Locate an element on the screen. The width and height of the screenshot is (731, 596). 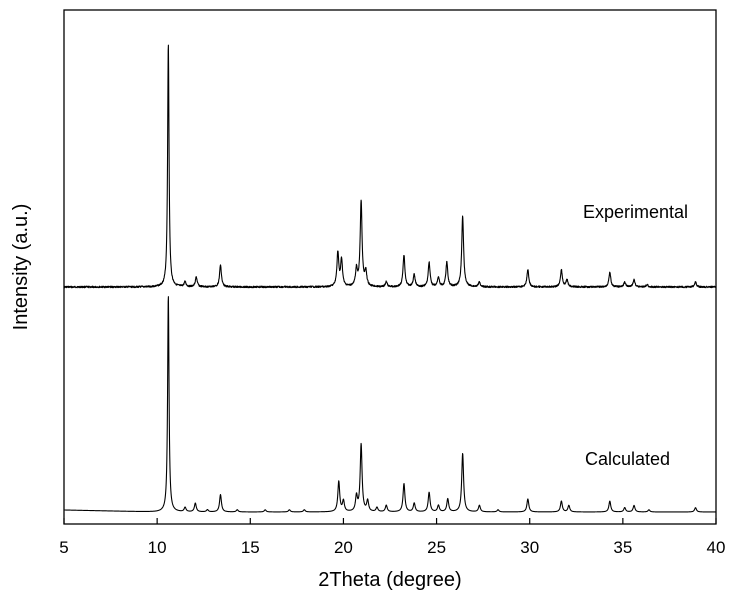
x-axis-title: 2Theta (degree) is located at coordinates (389, 580).